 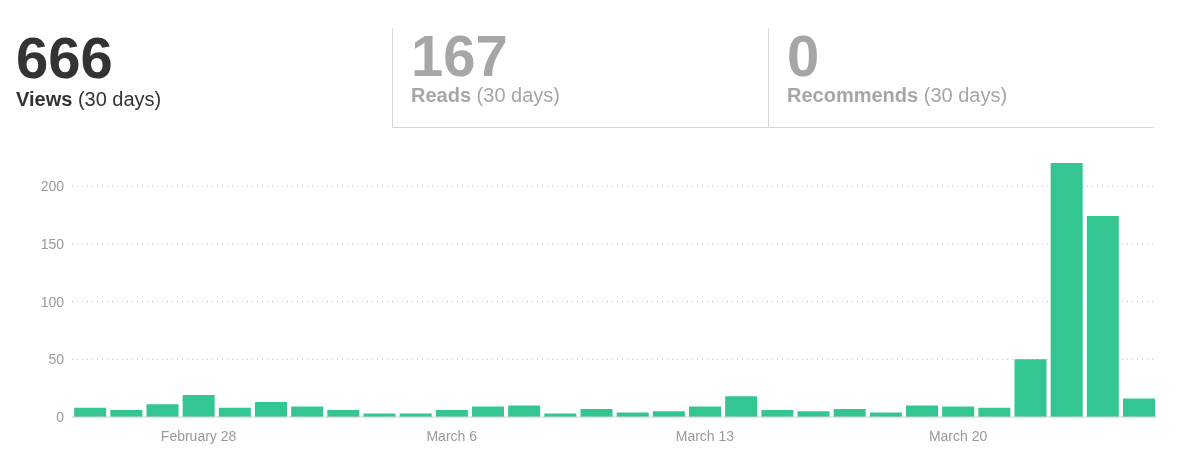 I want to click on text: 666, so click(x=65, y=57).